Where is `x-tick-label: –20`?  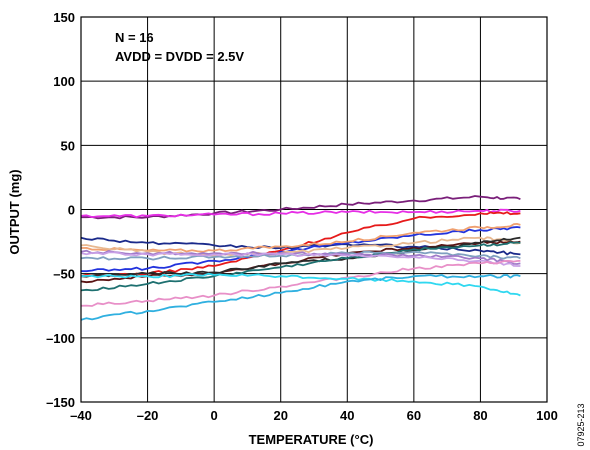 x-tick-label: –20 is located at coordinates (148, 415).